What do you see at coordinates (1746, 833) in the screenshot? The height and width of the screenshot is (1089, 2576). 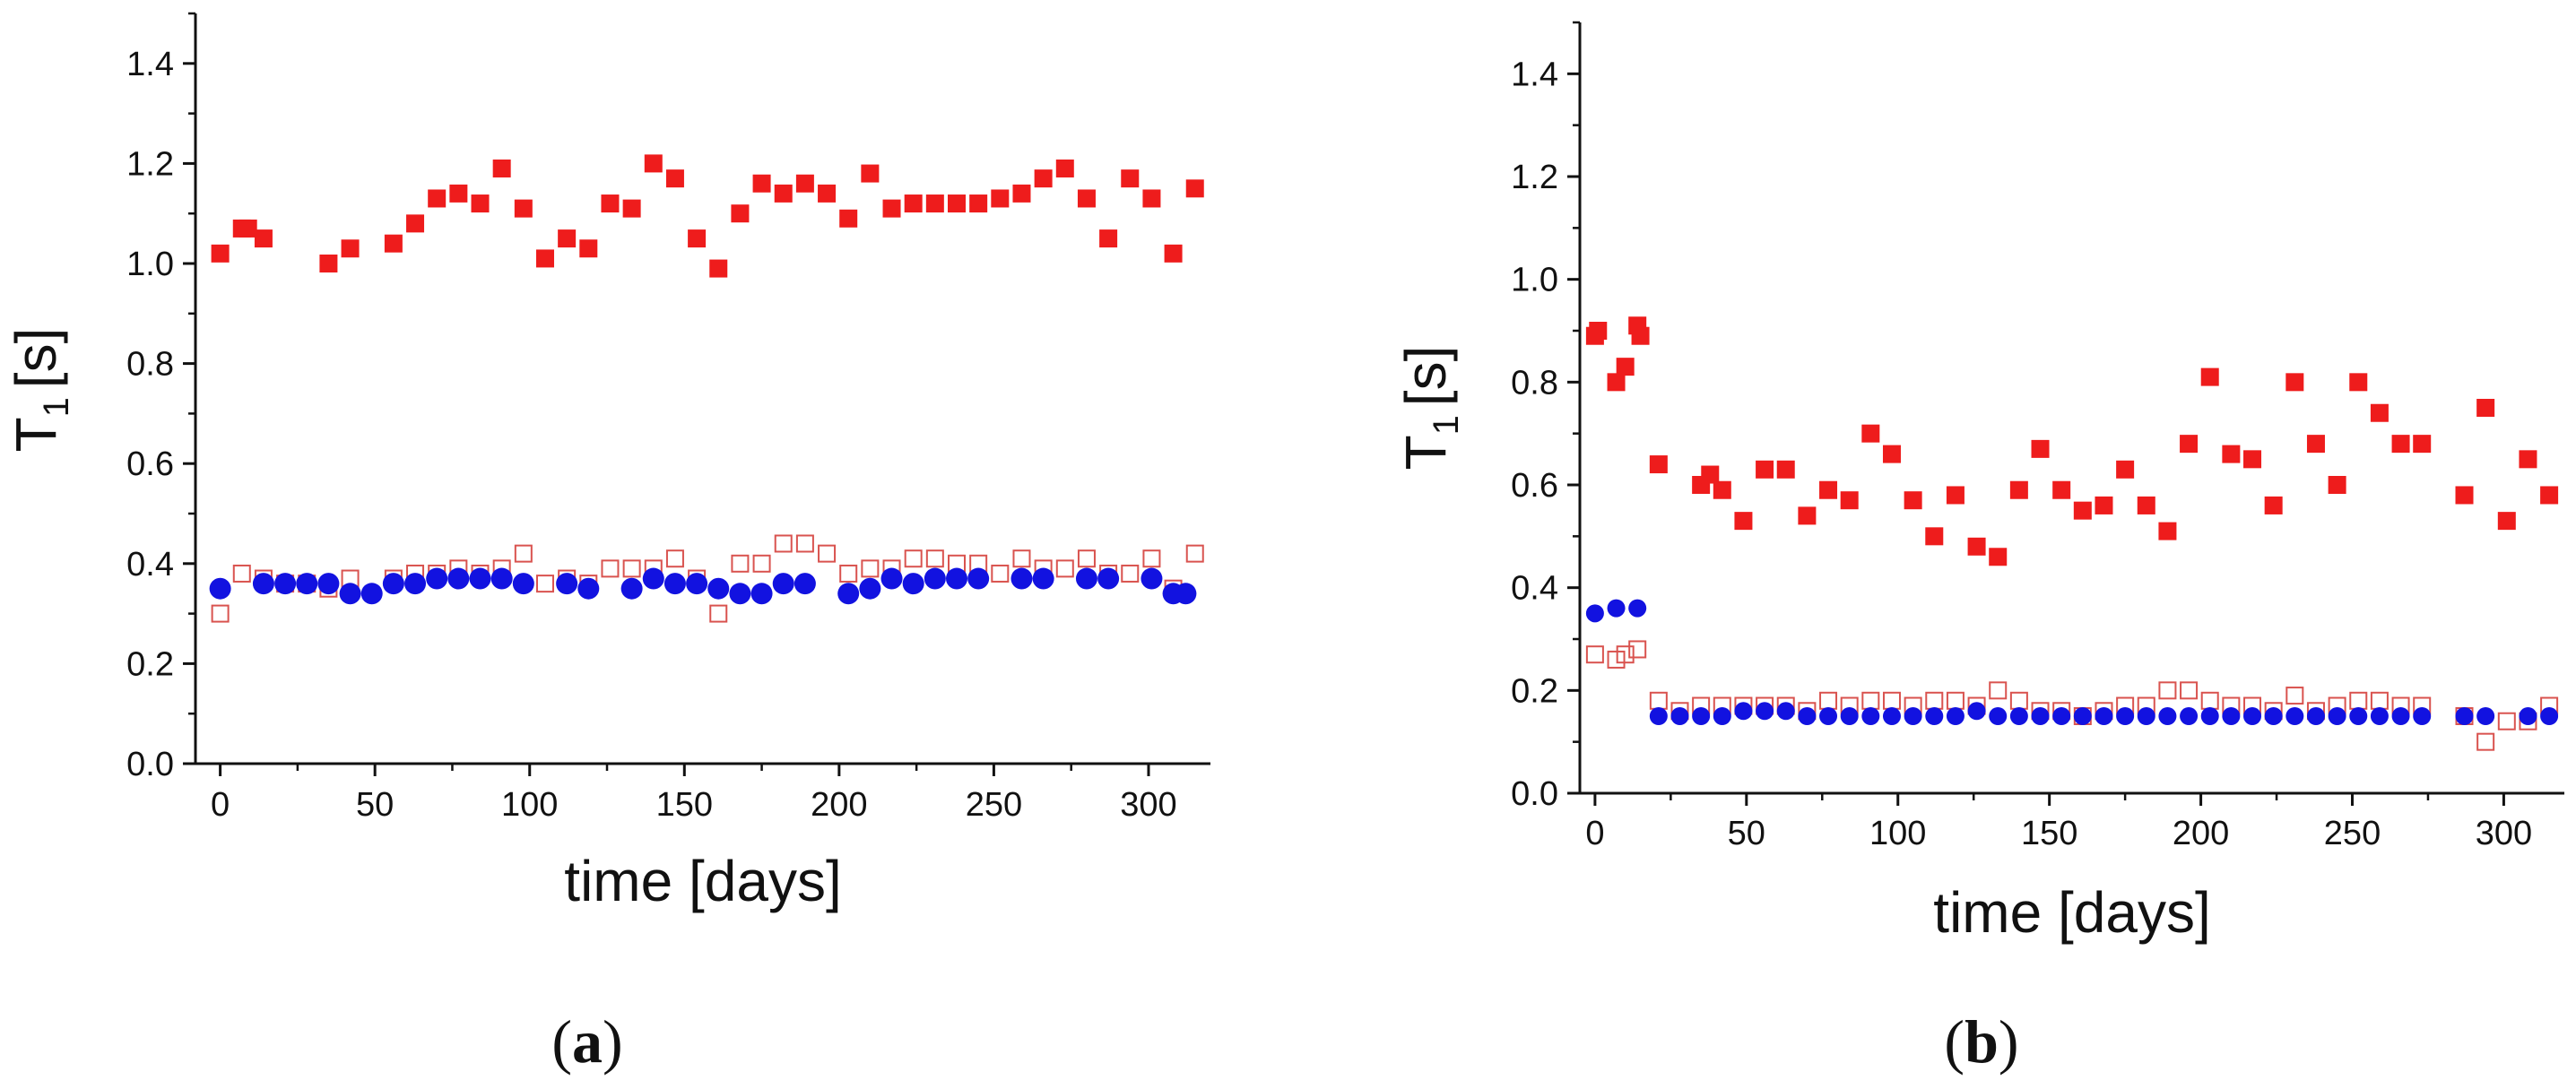 I see `x-tick-label: 50` at bounding box center [1746, 833].